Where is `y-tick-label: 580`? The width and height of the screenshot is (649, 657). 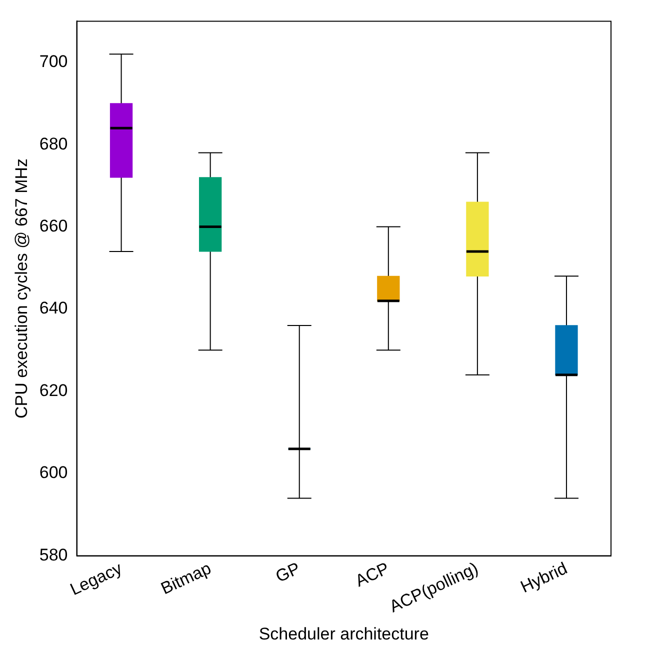 y-tick-label: 580 is located at coordinates (53, 554).